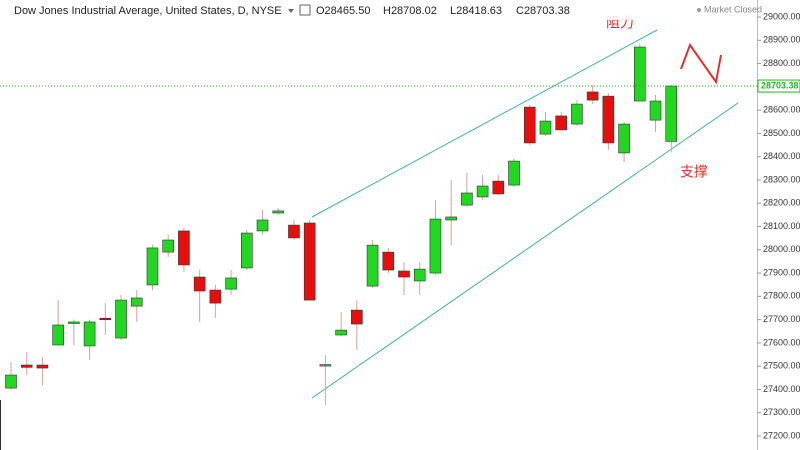 The width and height of the screenshot is (800, 450). Describe the element at coordinates (476, 11) in the screenshot. I see `ohlc-low: L28418.63` at that location.